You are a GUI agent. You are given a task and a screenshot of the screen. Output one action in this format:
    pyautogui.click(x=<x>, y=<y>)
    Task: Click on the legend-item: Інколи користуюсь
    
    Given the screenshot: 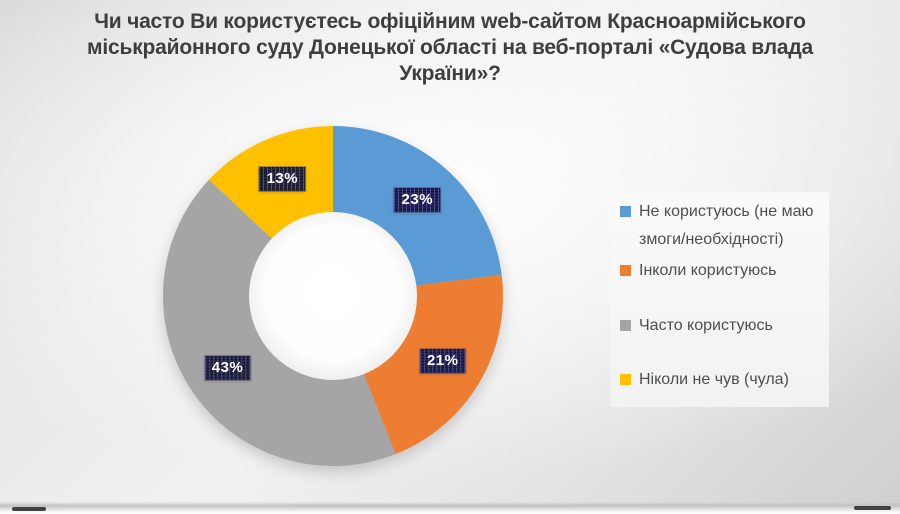 What is the action you would take?
    pyautogui.click(x=724, y=271)
    